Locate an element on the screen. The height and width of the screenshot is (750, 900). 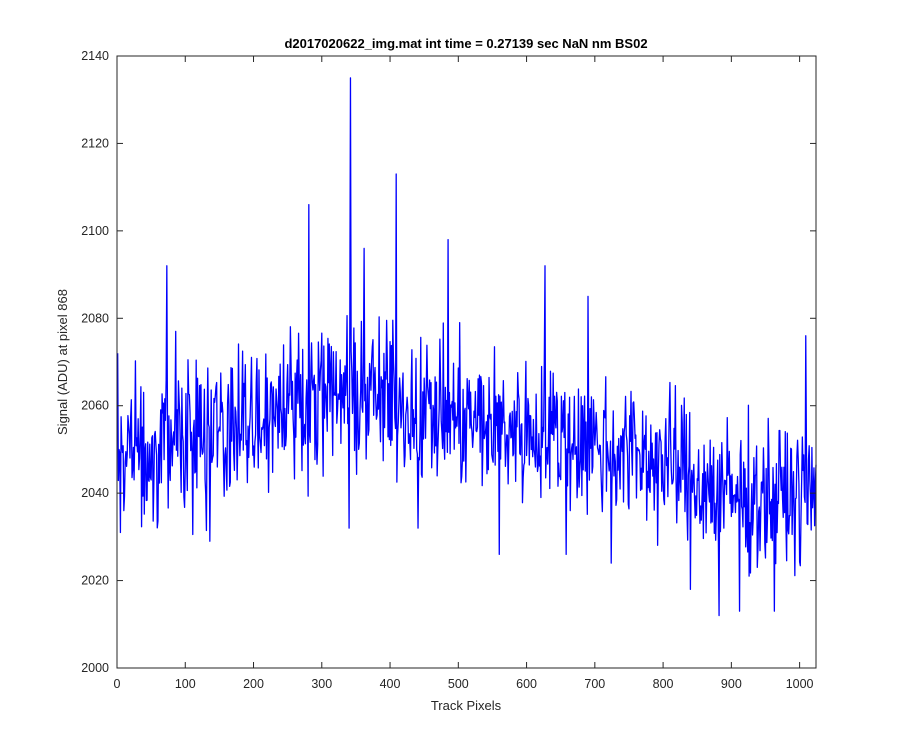
y-tick-label: 2100 is located at coordinates (95, 231).